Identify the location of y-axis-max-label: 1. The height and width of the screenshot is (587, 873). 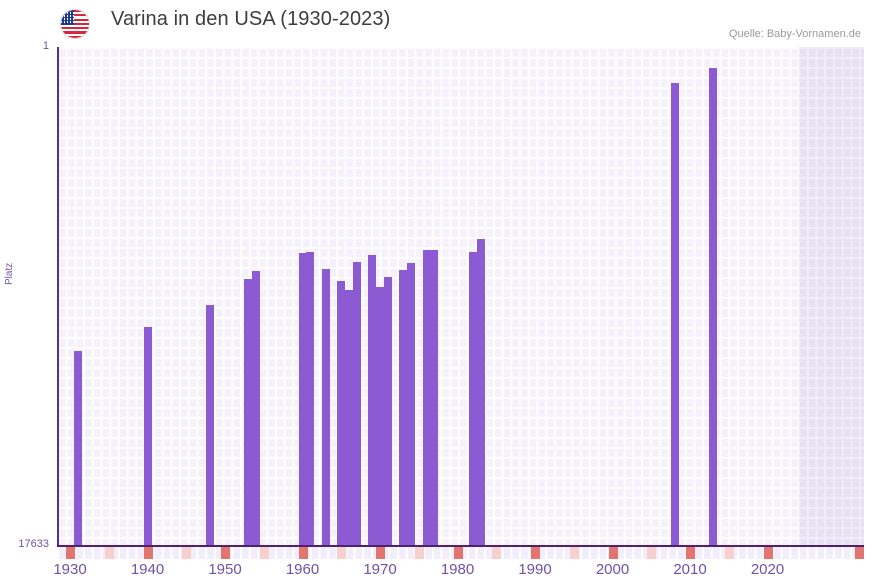
(45, 46).